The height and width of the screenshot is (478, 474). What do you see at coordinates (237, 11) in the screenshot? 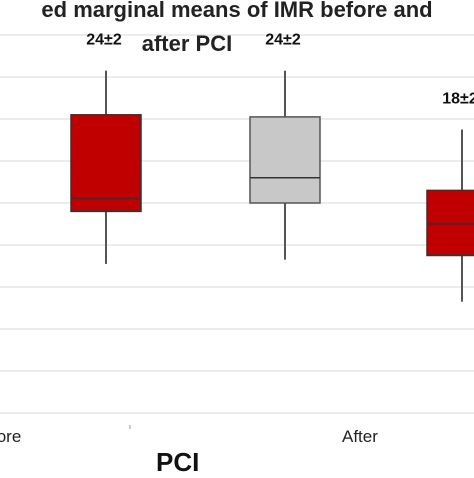
I see `chart-title-line-1: ed marginal means of IMR before and` at bounding box center [237, 11].